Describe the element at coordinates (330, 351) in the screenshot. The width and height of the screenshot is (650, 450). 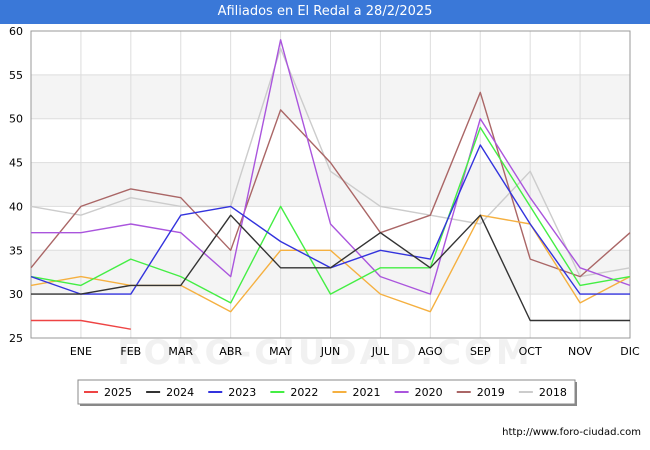
I see `x-tick-label: JUN` at that location.